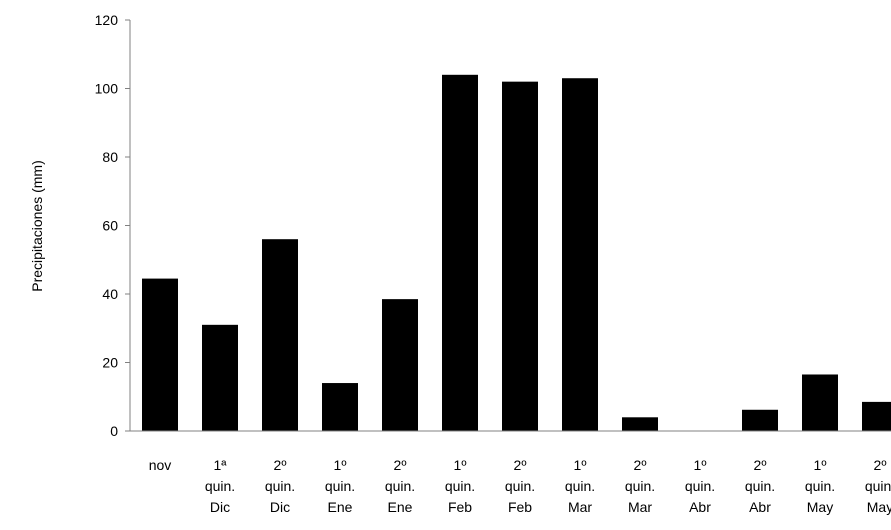 This screenshot has width=891, height=530. Describe the element at coordinates (107, 89) in the screenshot. I see `y-tick-label: 100` at that location.